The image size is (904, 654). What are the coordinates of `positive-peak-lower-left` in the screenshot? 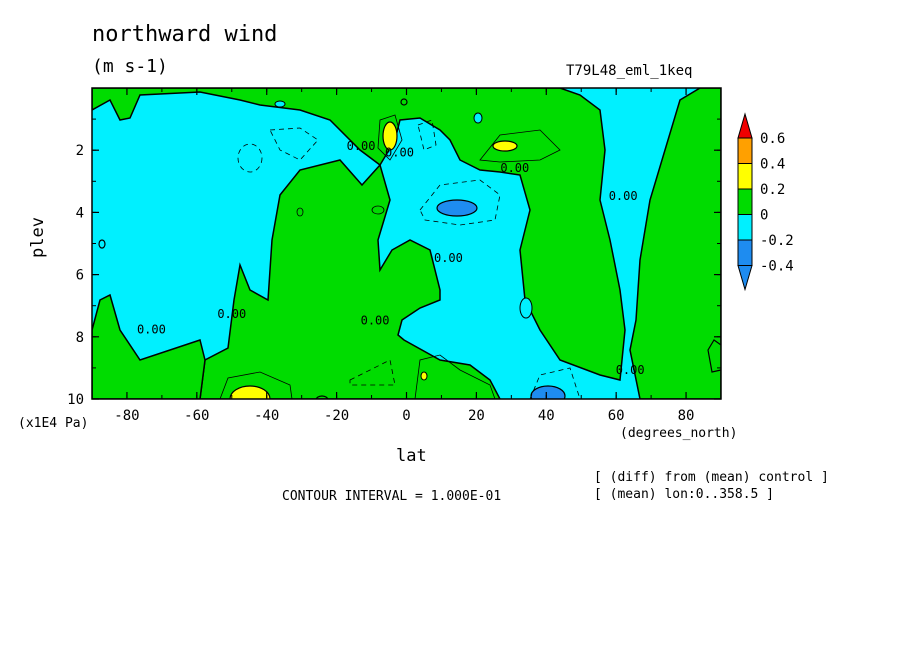 It's located at (250, 392).